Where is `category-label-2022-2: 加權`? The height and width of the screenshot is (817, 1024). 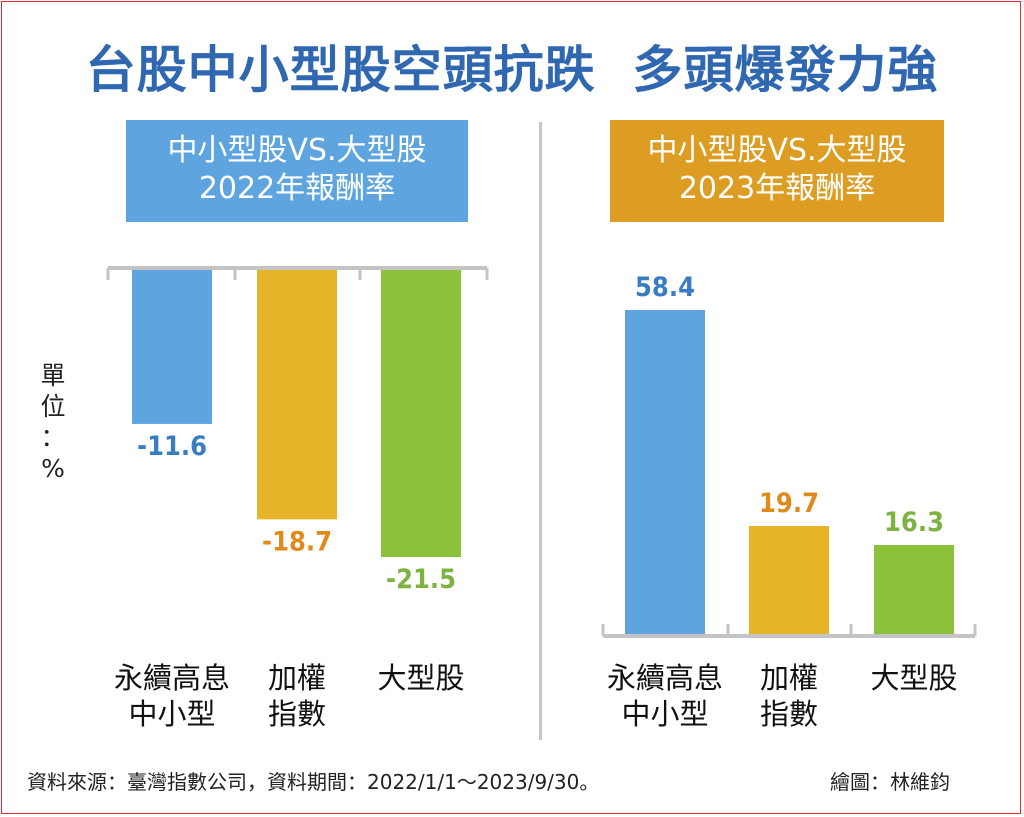 category-label-2022-2: 加權 is located at coordinates (297, 678).